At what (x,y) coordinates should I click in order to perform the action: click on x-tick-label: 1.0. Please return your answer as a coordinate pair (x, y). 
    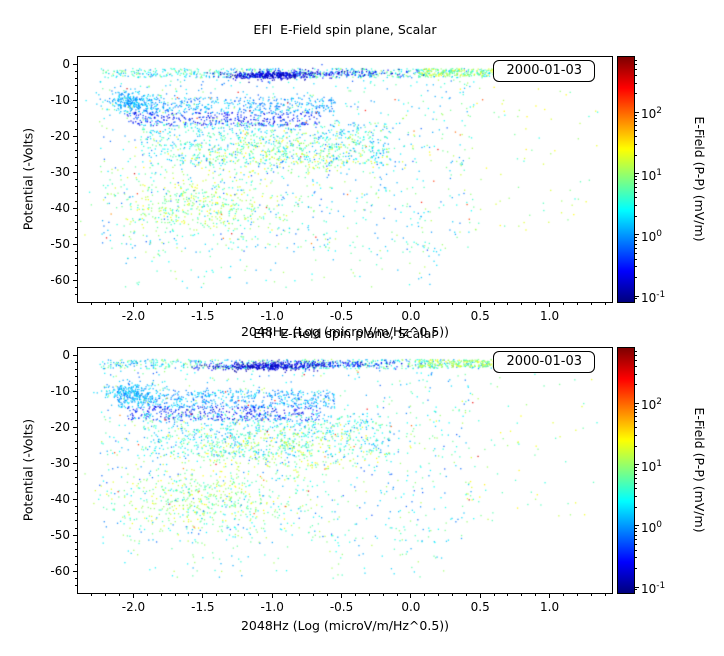
    Looking at the image, I should click on (550, 607).